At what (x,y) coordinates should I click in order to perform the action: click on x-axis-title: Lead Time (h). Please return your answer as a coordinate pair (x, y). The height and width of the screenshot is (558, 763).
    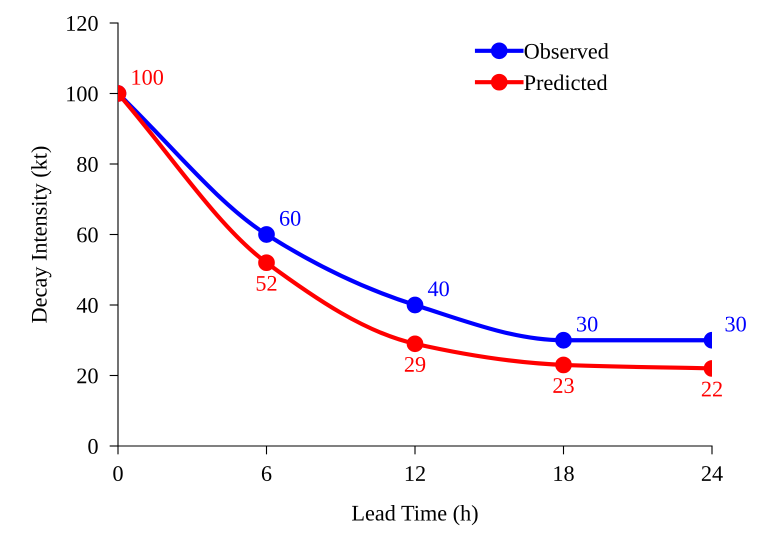
    Looking at the image, I should click on (415, 515).